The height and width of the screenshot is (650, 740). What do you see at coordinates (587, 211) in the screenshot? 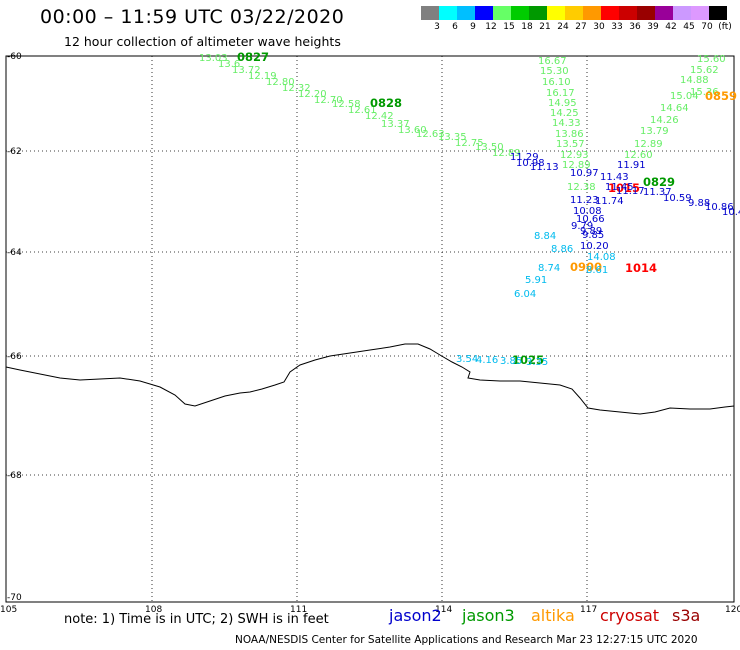
I see `swh-value: 10.08` at bounding box center [587, 211].